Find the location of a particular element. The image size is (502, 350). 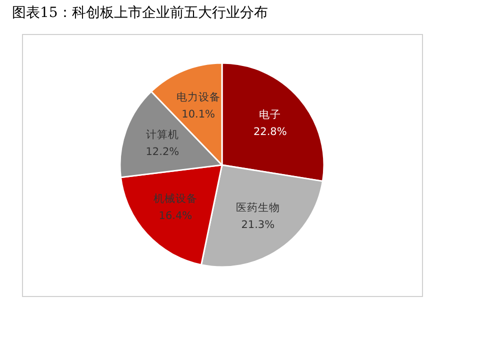

slice-label: 计算机 is located at coordinates (162, 134).